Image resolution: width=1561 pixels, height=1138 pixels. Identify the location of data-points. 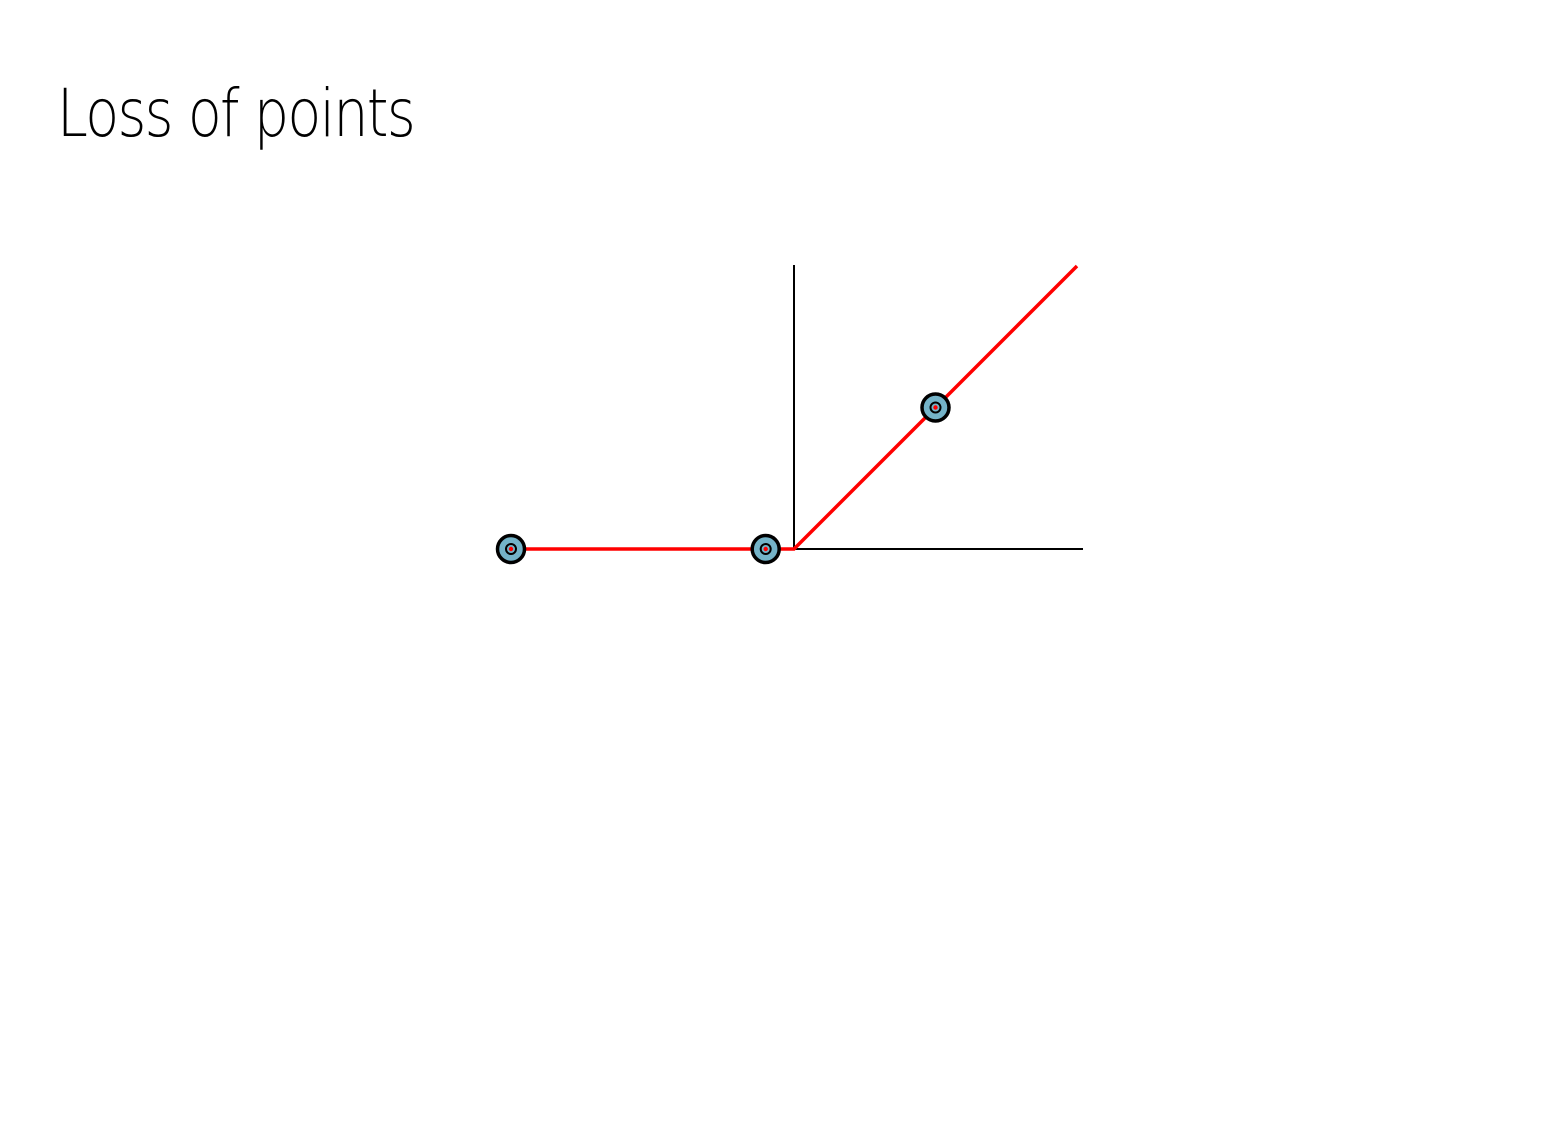
(723, 478).